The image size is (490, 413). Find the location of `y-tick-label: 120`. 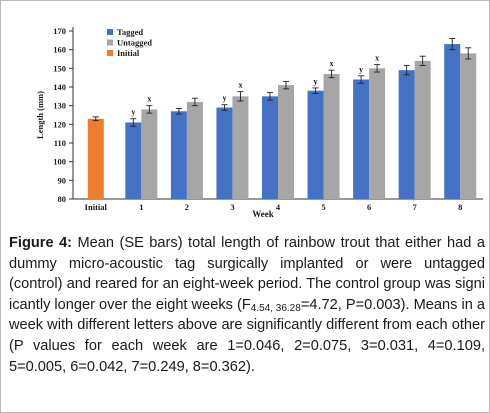

y-tick-label: 120 is located at coordinates (59, 124).